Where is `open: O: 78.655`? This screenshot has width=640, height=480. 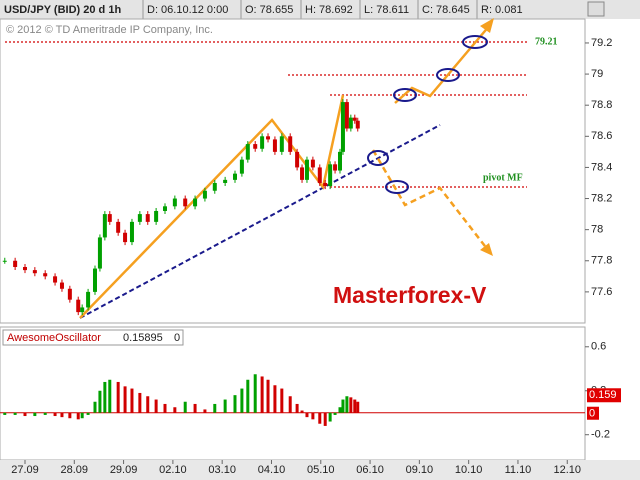
open: O: 78.655 is located at coordinates (269, 10).